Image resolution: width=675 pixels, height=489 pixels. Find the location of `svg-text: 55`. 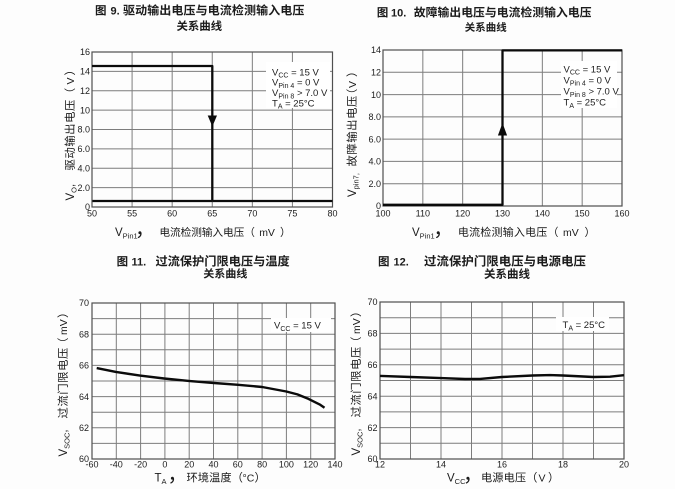

svg-text: 55 is located at coordinates (132, 214).